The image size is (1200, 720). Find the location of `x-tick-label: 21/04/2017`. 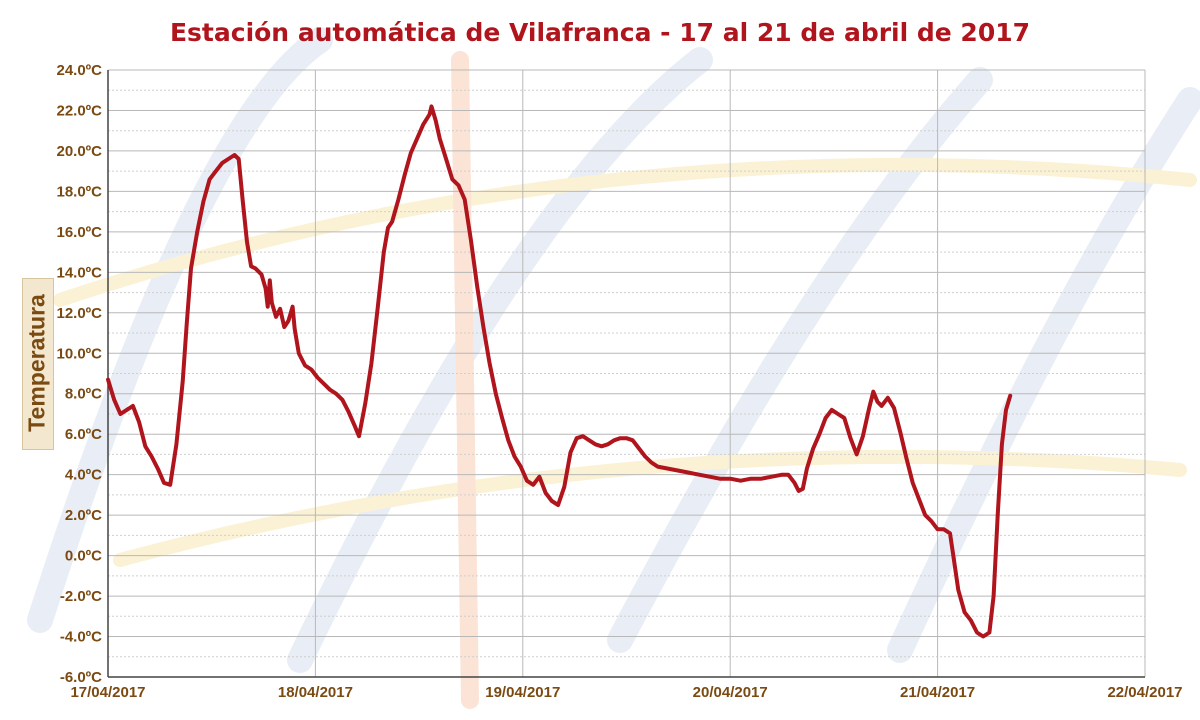

x-tick-label: 21/04/2017 is located at coordinates (937, 692).